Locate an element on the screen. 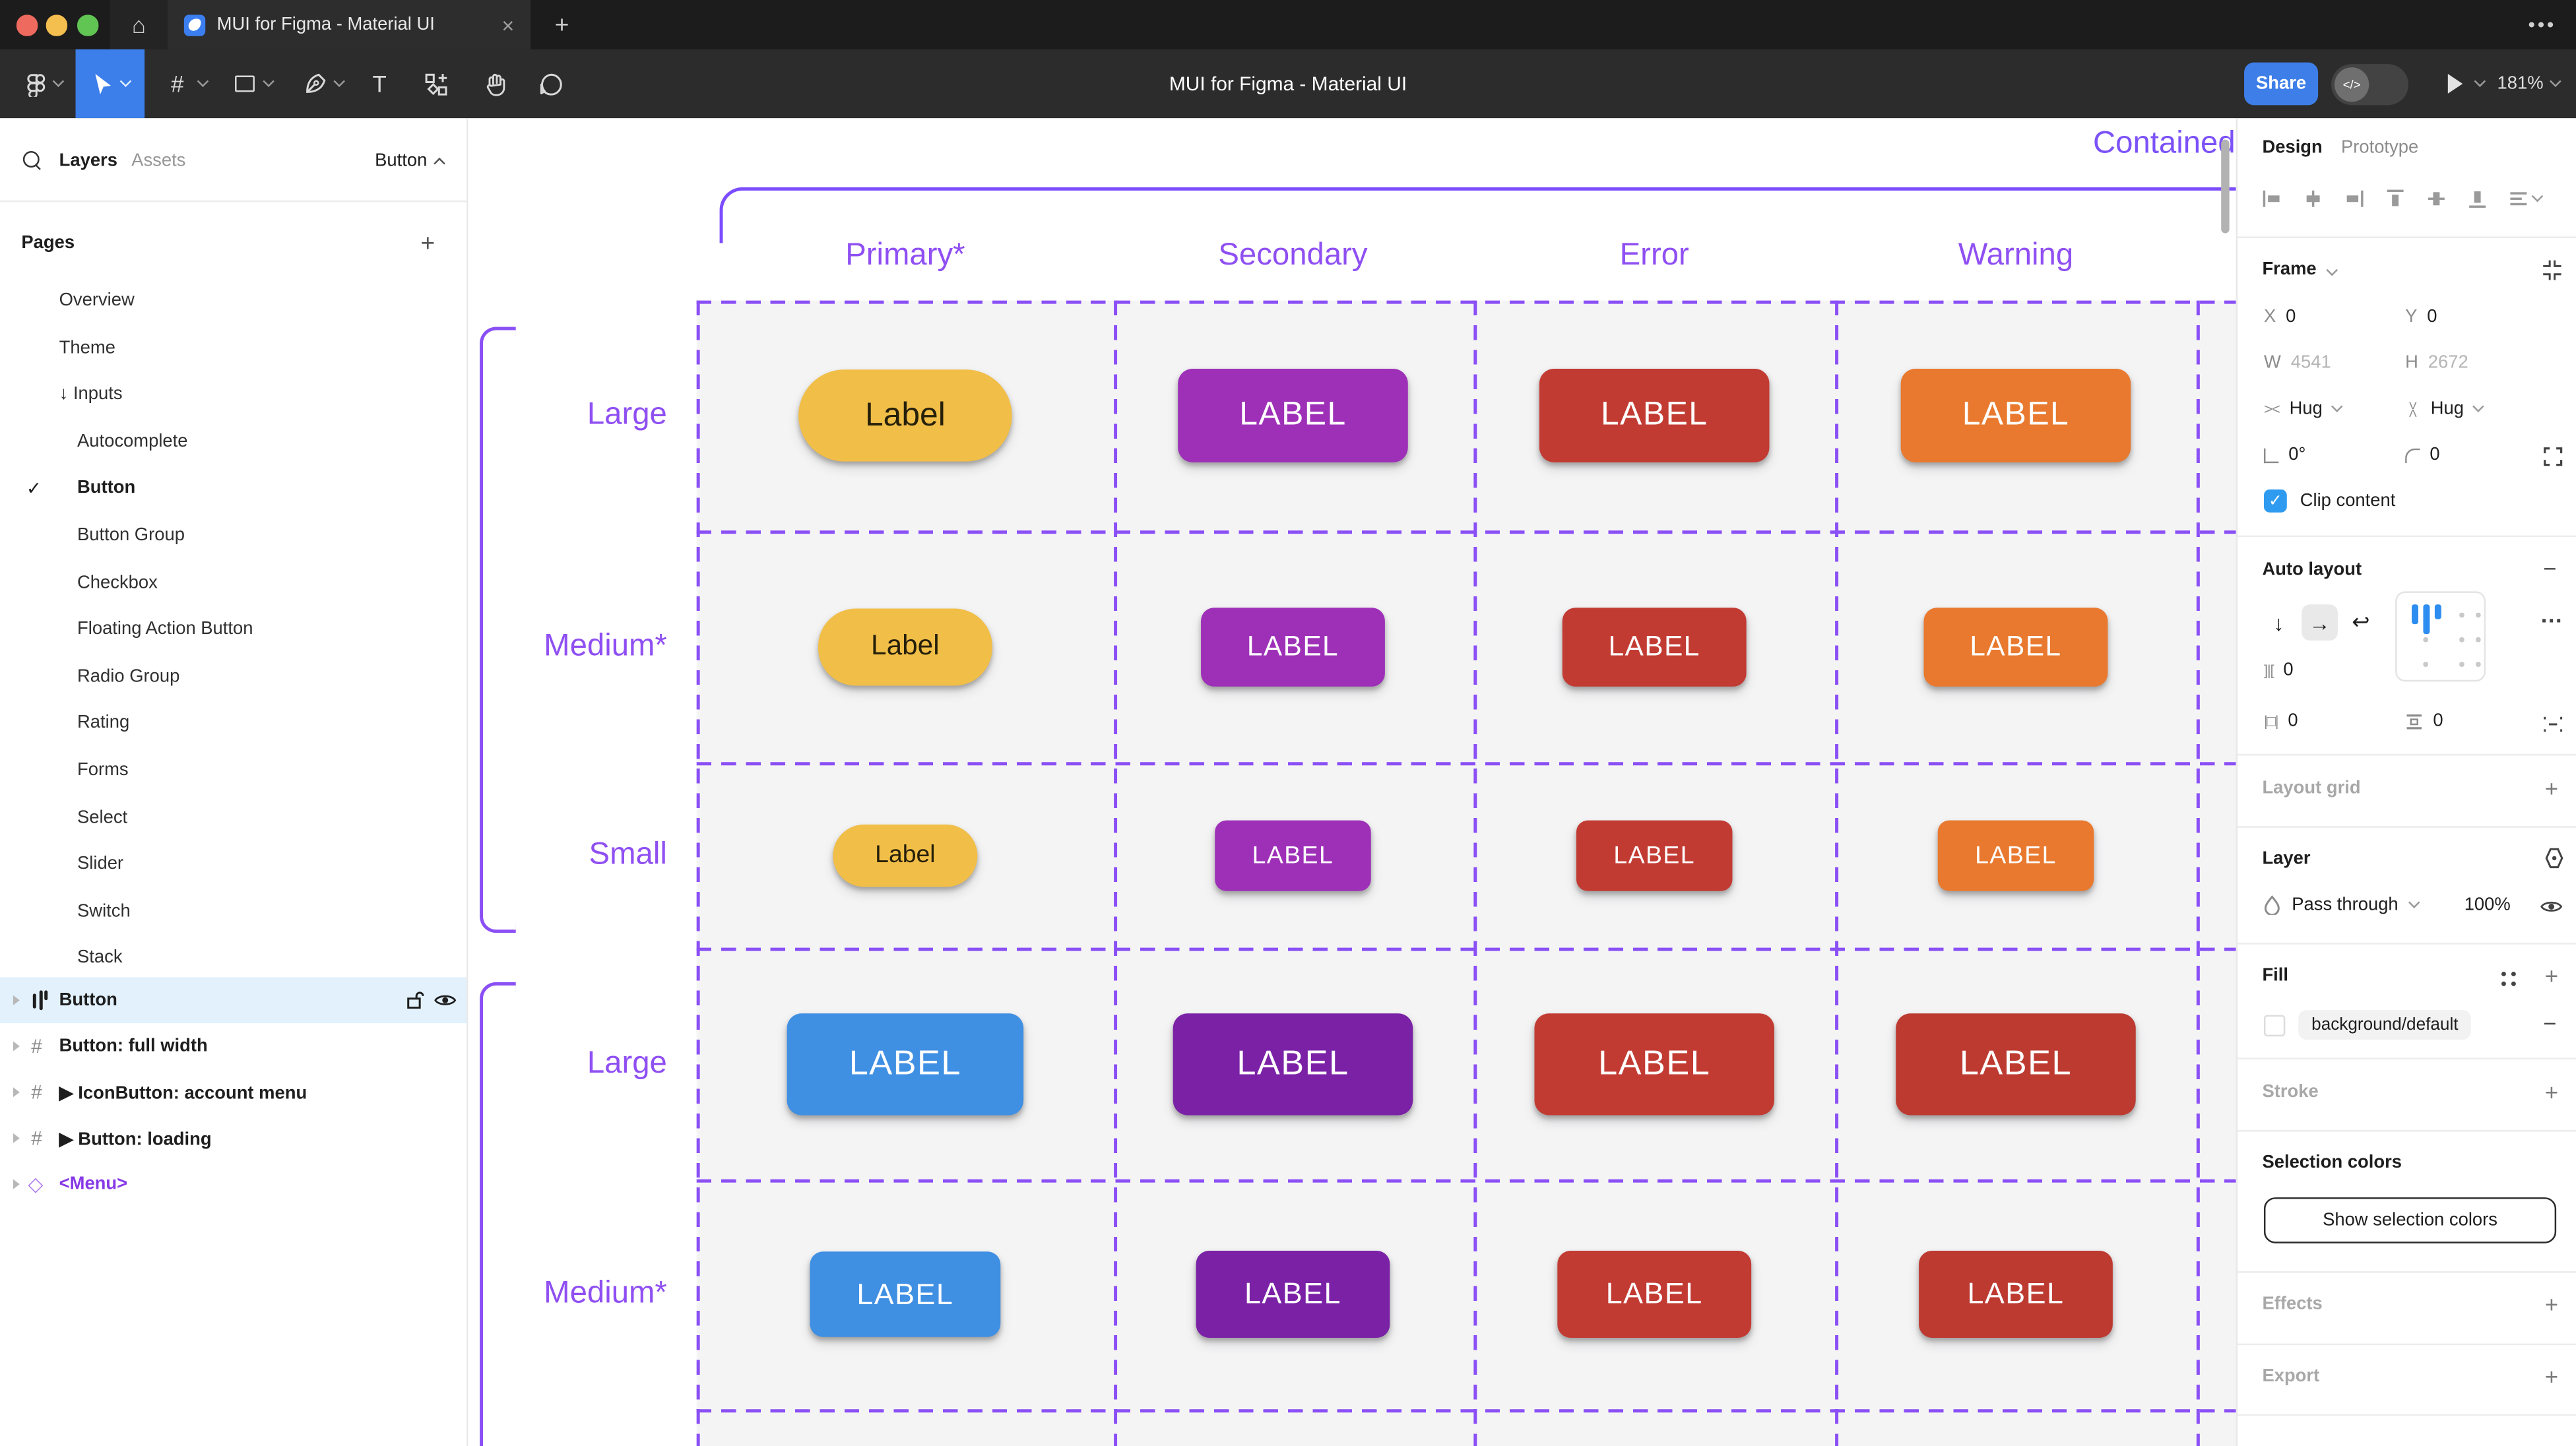 The width and height of the screenshot is (2576, 1446). share-button: Share is located at coordinates (2281, 84).